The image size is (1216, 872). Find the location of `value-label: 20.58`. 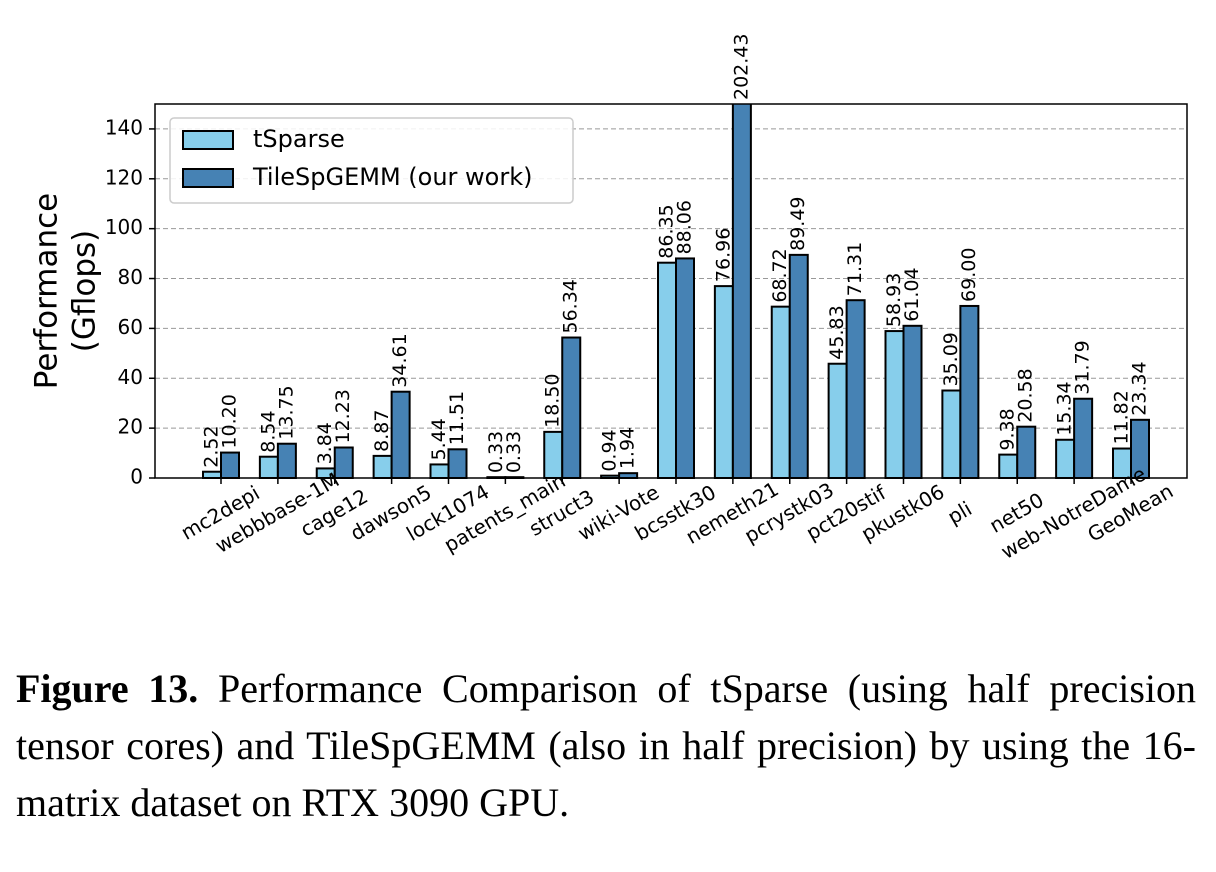

value-label: 20.58 is located at coordinates (1026, 395).